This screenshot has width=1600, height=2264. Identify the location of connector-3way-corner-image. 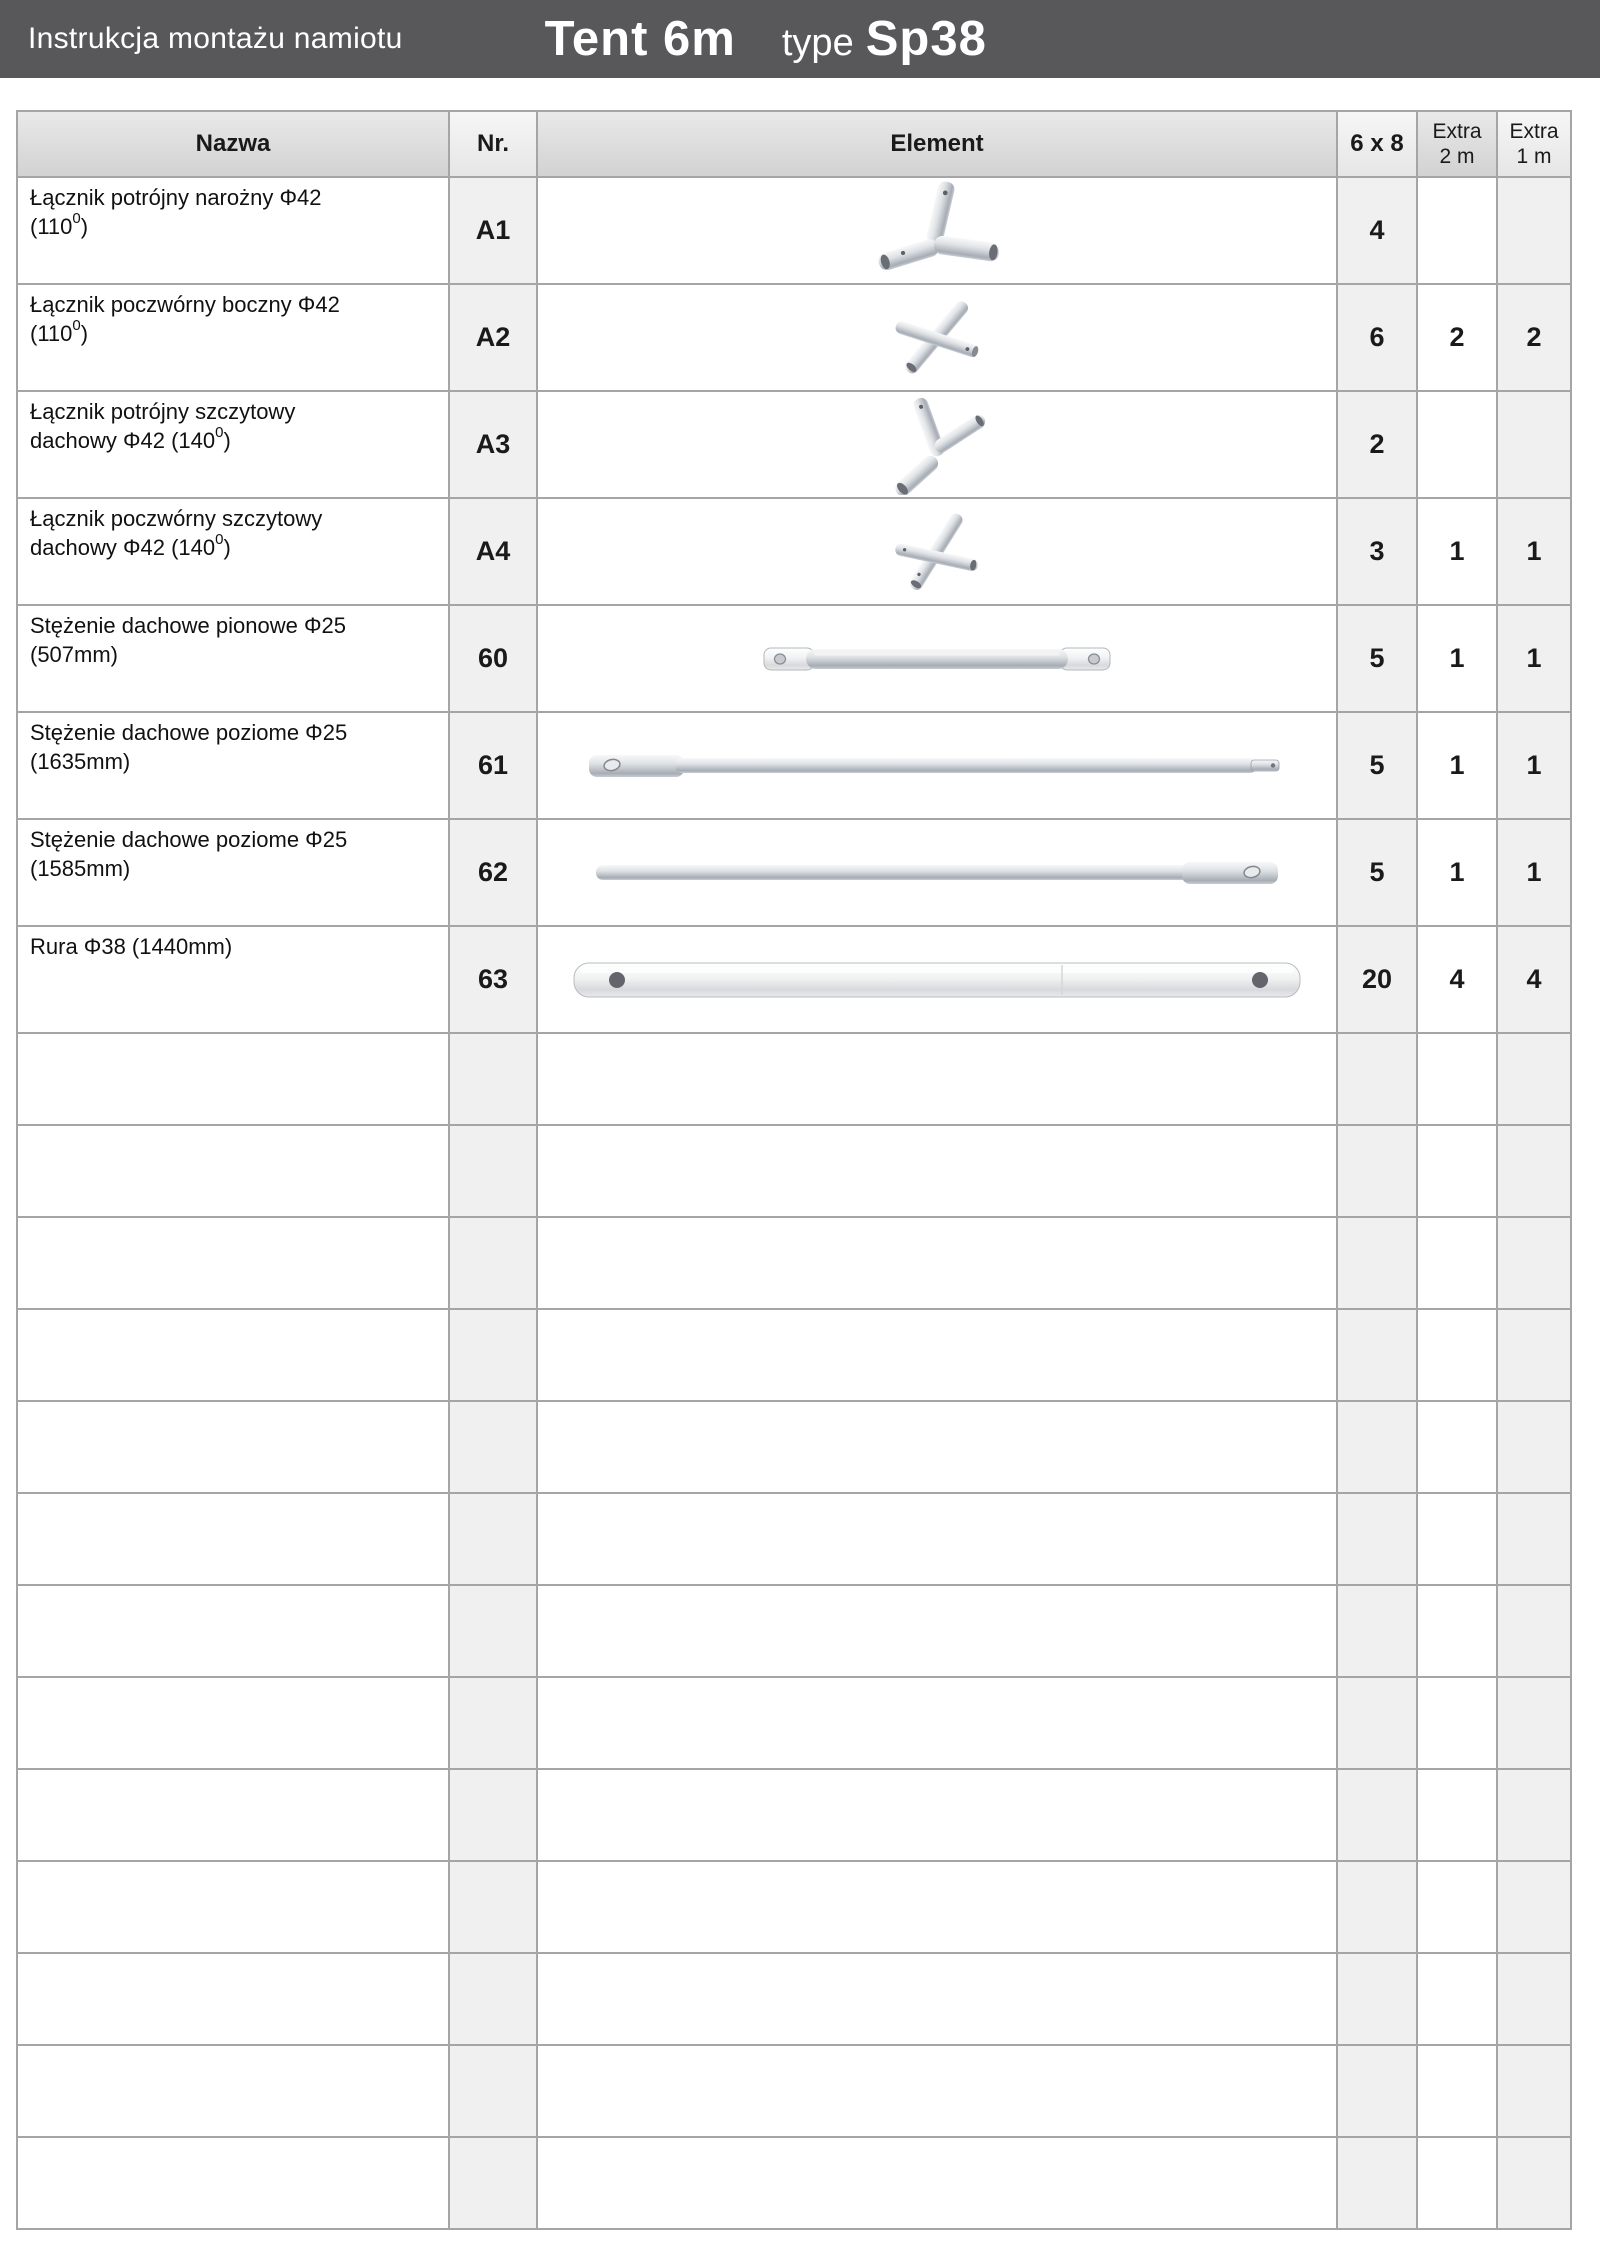
(938, 226).